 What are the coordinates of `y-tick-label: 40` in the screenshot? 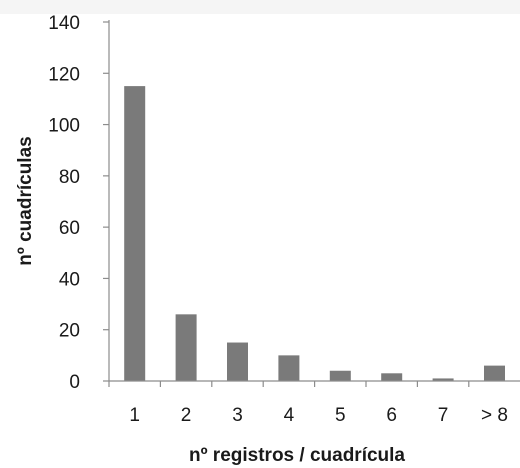 It's located at (69, 279).